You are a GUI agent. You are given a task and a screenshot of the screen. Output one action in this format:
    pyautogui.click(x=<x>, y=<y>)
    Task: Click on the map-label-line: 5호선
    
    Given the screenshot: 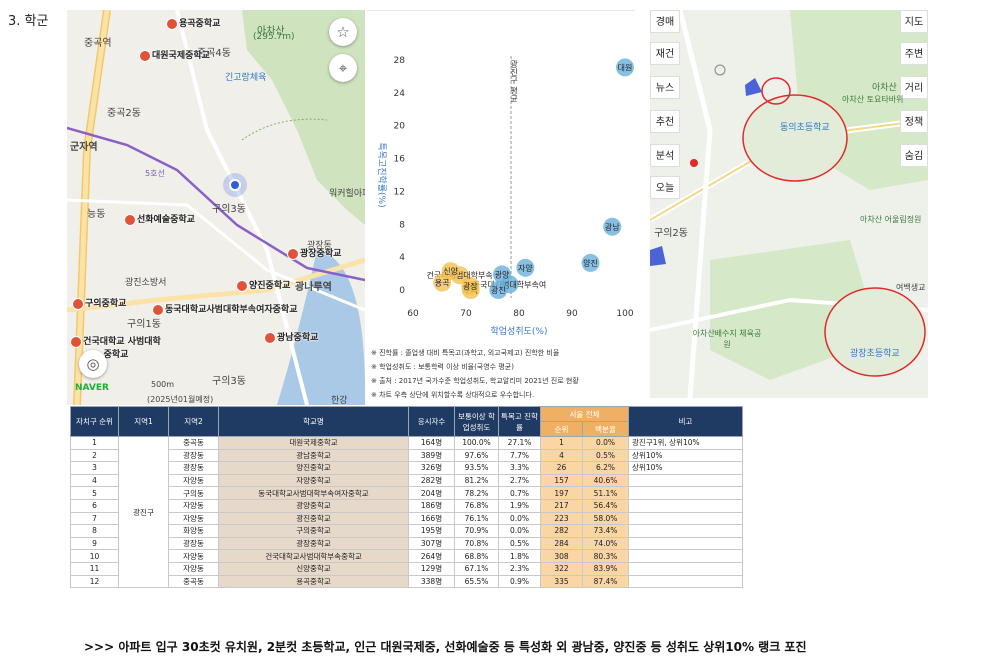 What is the action you would take?
    pyautogui.click(x=155, y=173)
    